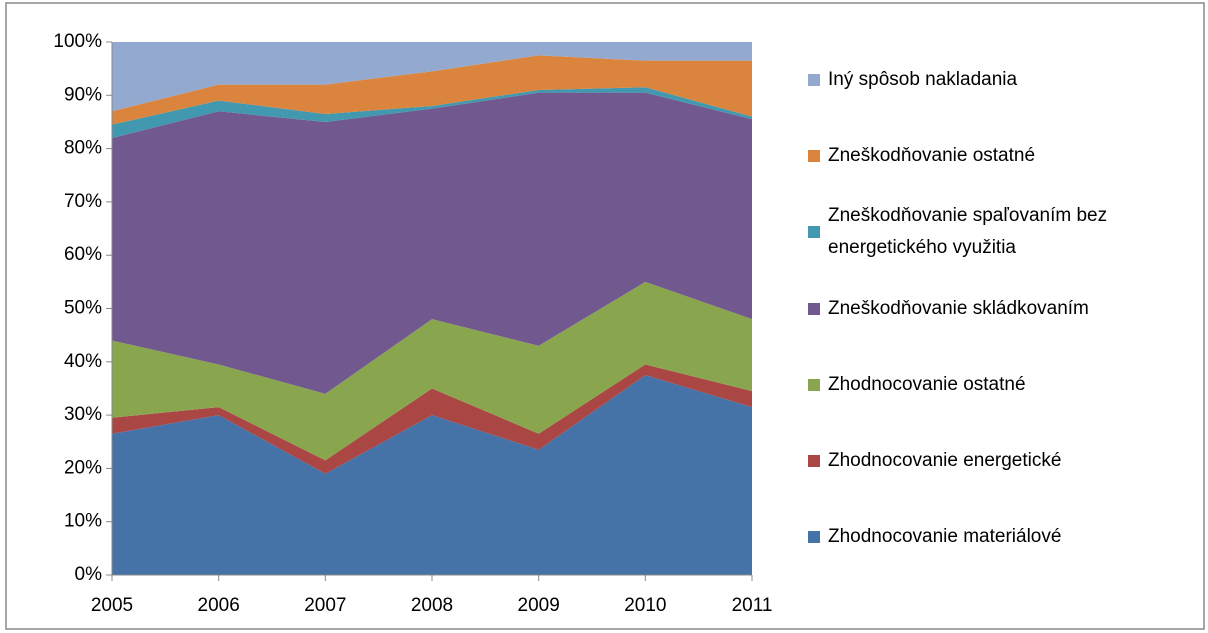  I want to click on legend-item: Iný spôsob nakladania, so click(1003, 80).